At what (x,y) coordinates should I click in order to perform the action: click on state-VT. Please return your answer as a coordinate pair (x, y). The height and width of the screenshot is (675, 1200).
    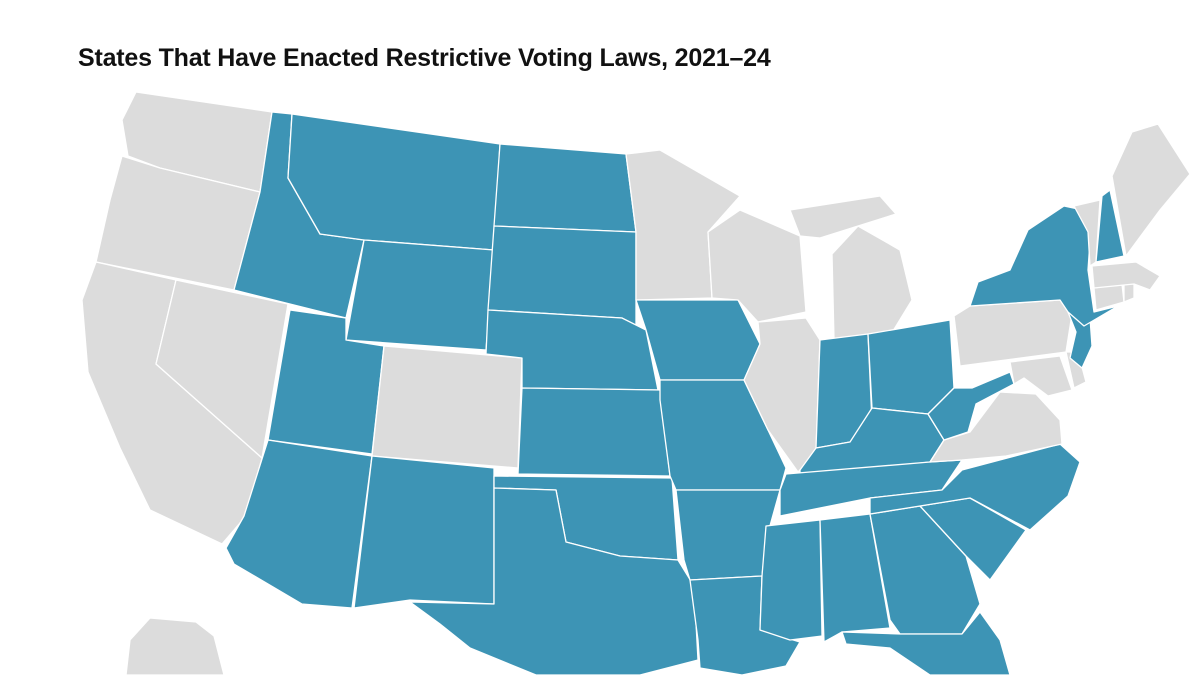
    Looking at the image, I should click on (1087, 233).